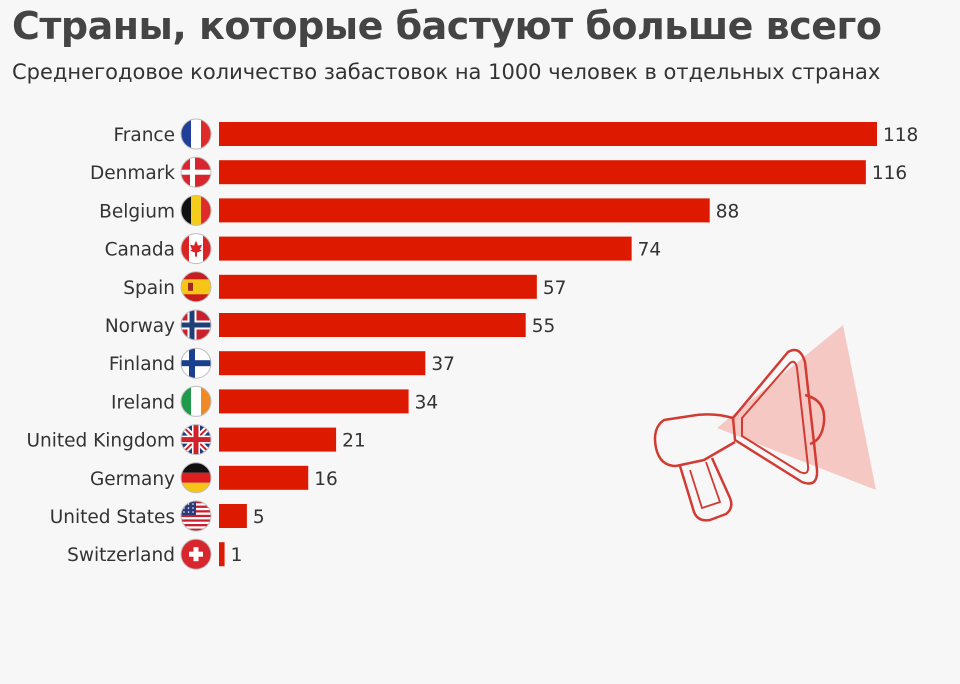  I want to click on category-label: Germany, so click(132, 479).